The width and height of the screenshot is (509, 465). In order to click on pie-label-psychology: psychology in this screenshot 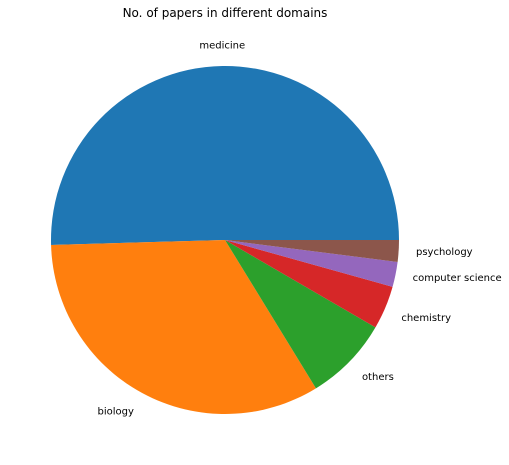, I will do `click(444, 252)`.